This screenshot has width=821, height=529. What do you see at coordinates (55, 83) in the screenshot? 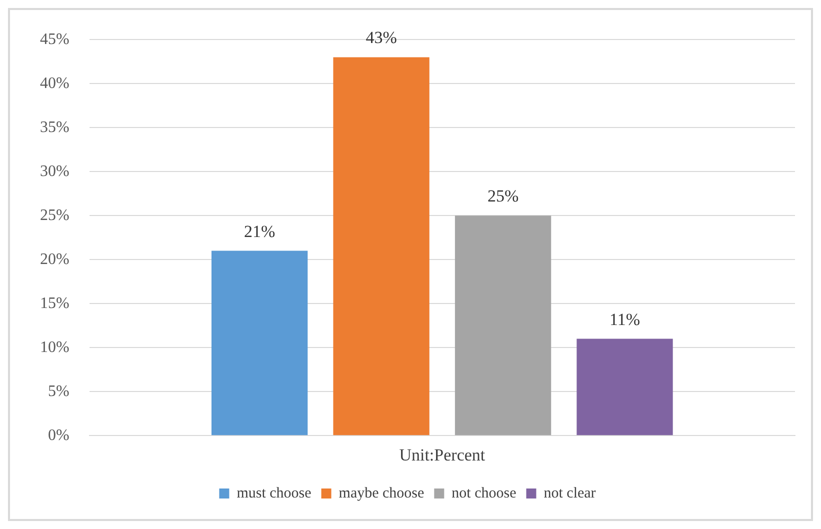
I see `y-tick-label: 40%` at bounding box center [55, 83].